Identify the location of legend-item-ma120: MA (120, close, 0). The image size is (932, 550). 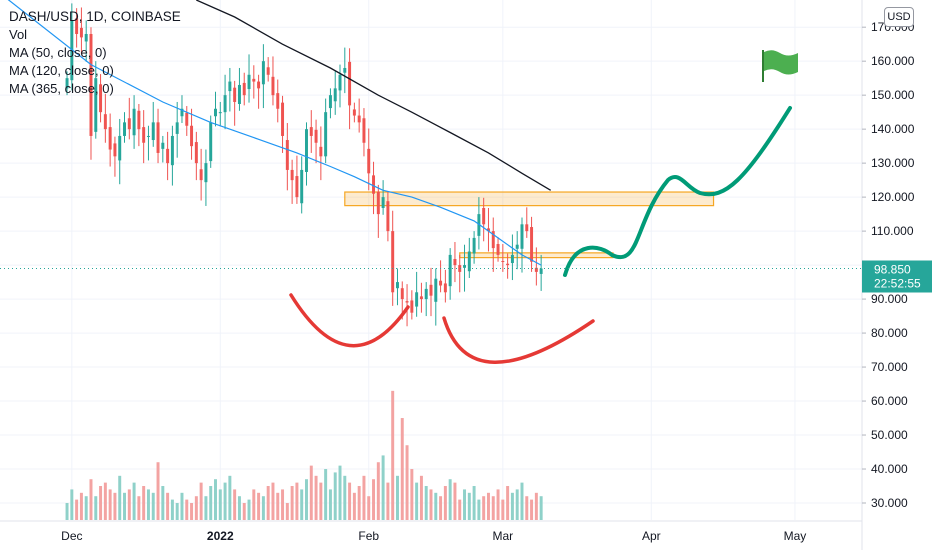
(61, 70).